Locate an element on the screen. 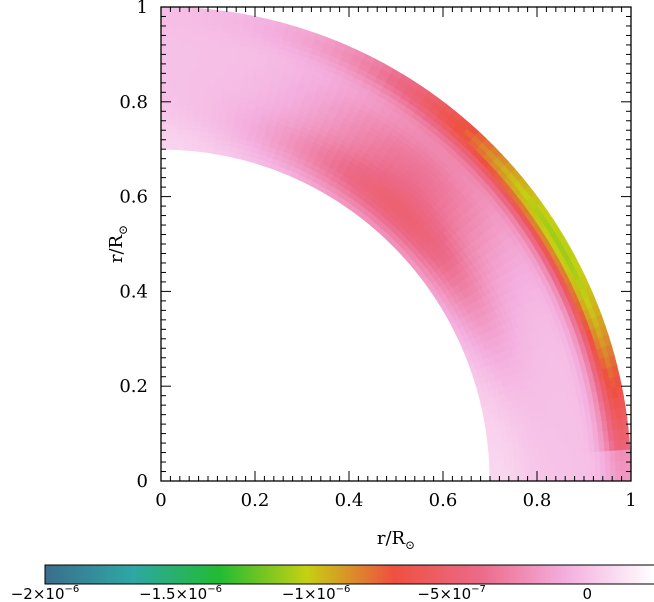  colorbar-tick-label: −5×10−7 is located at coordinates (451, 593).